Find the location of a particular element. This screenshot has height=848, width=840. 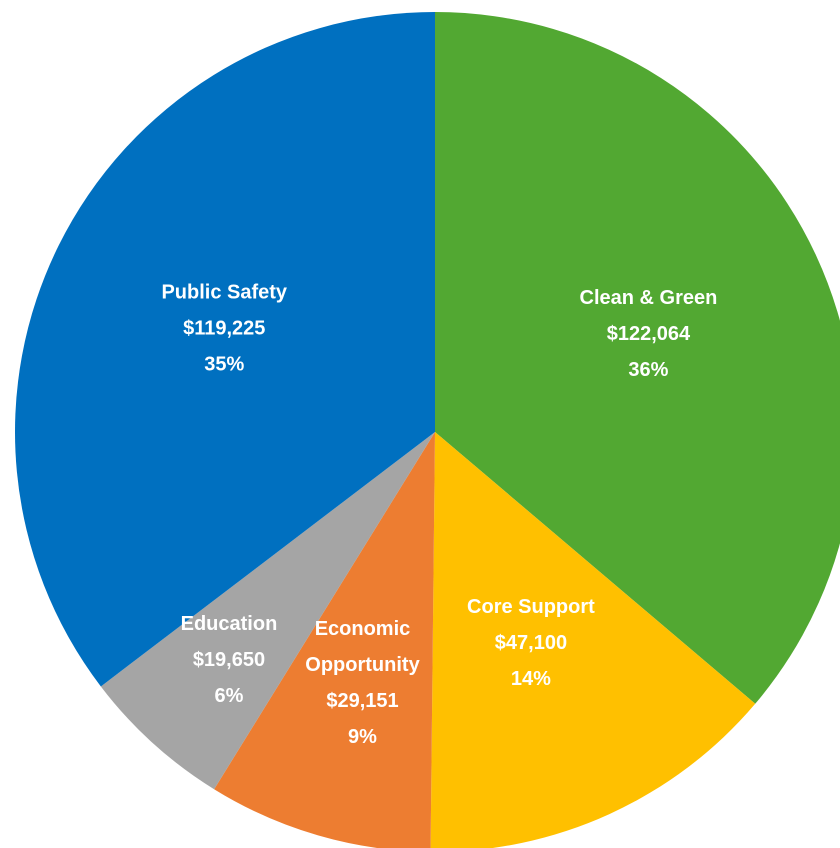

slice-data-label: Education $19,650 6% is located at coordinates (229, 660).